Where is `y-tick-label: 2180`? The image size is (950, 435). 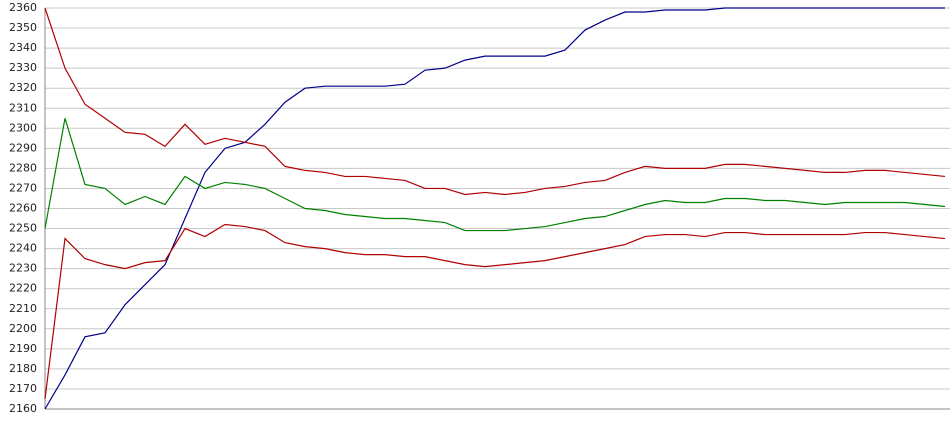 y-tick-label: 2180 is located at coordinates (23, 368).